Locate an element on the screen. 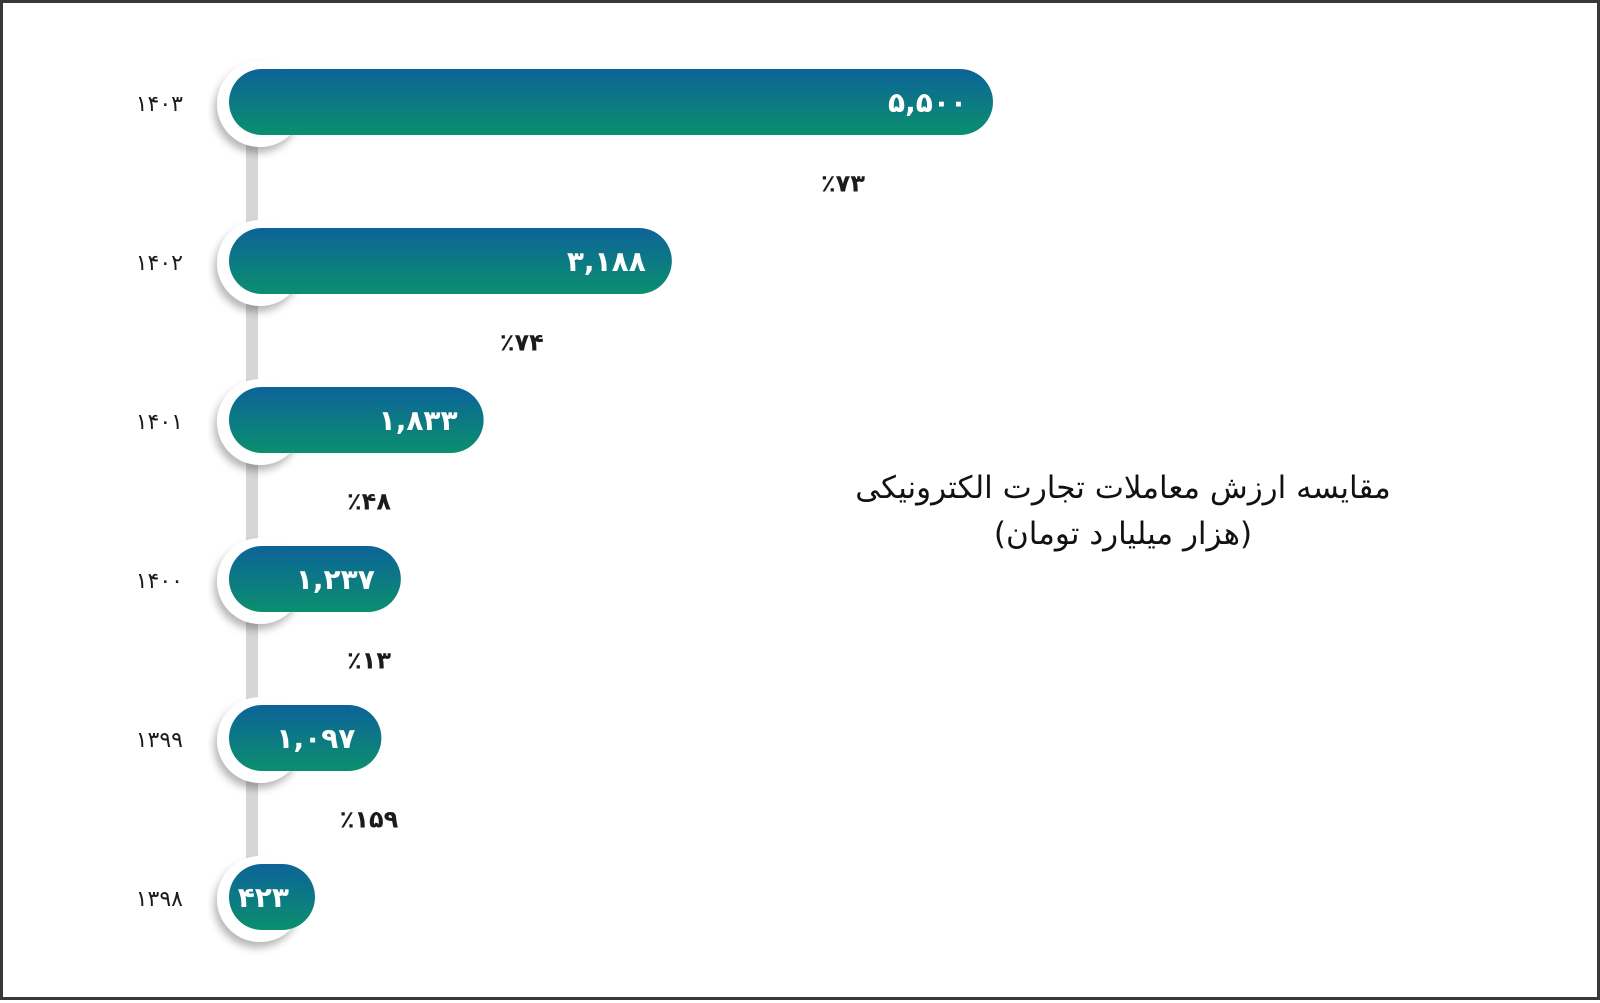  growth-label: ٪۷۴ is located at coordinates (522, 343).